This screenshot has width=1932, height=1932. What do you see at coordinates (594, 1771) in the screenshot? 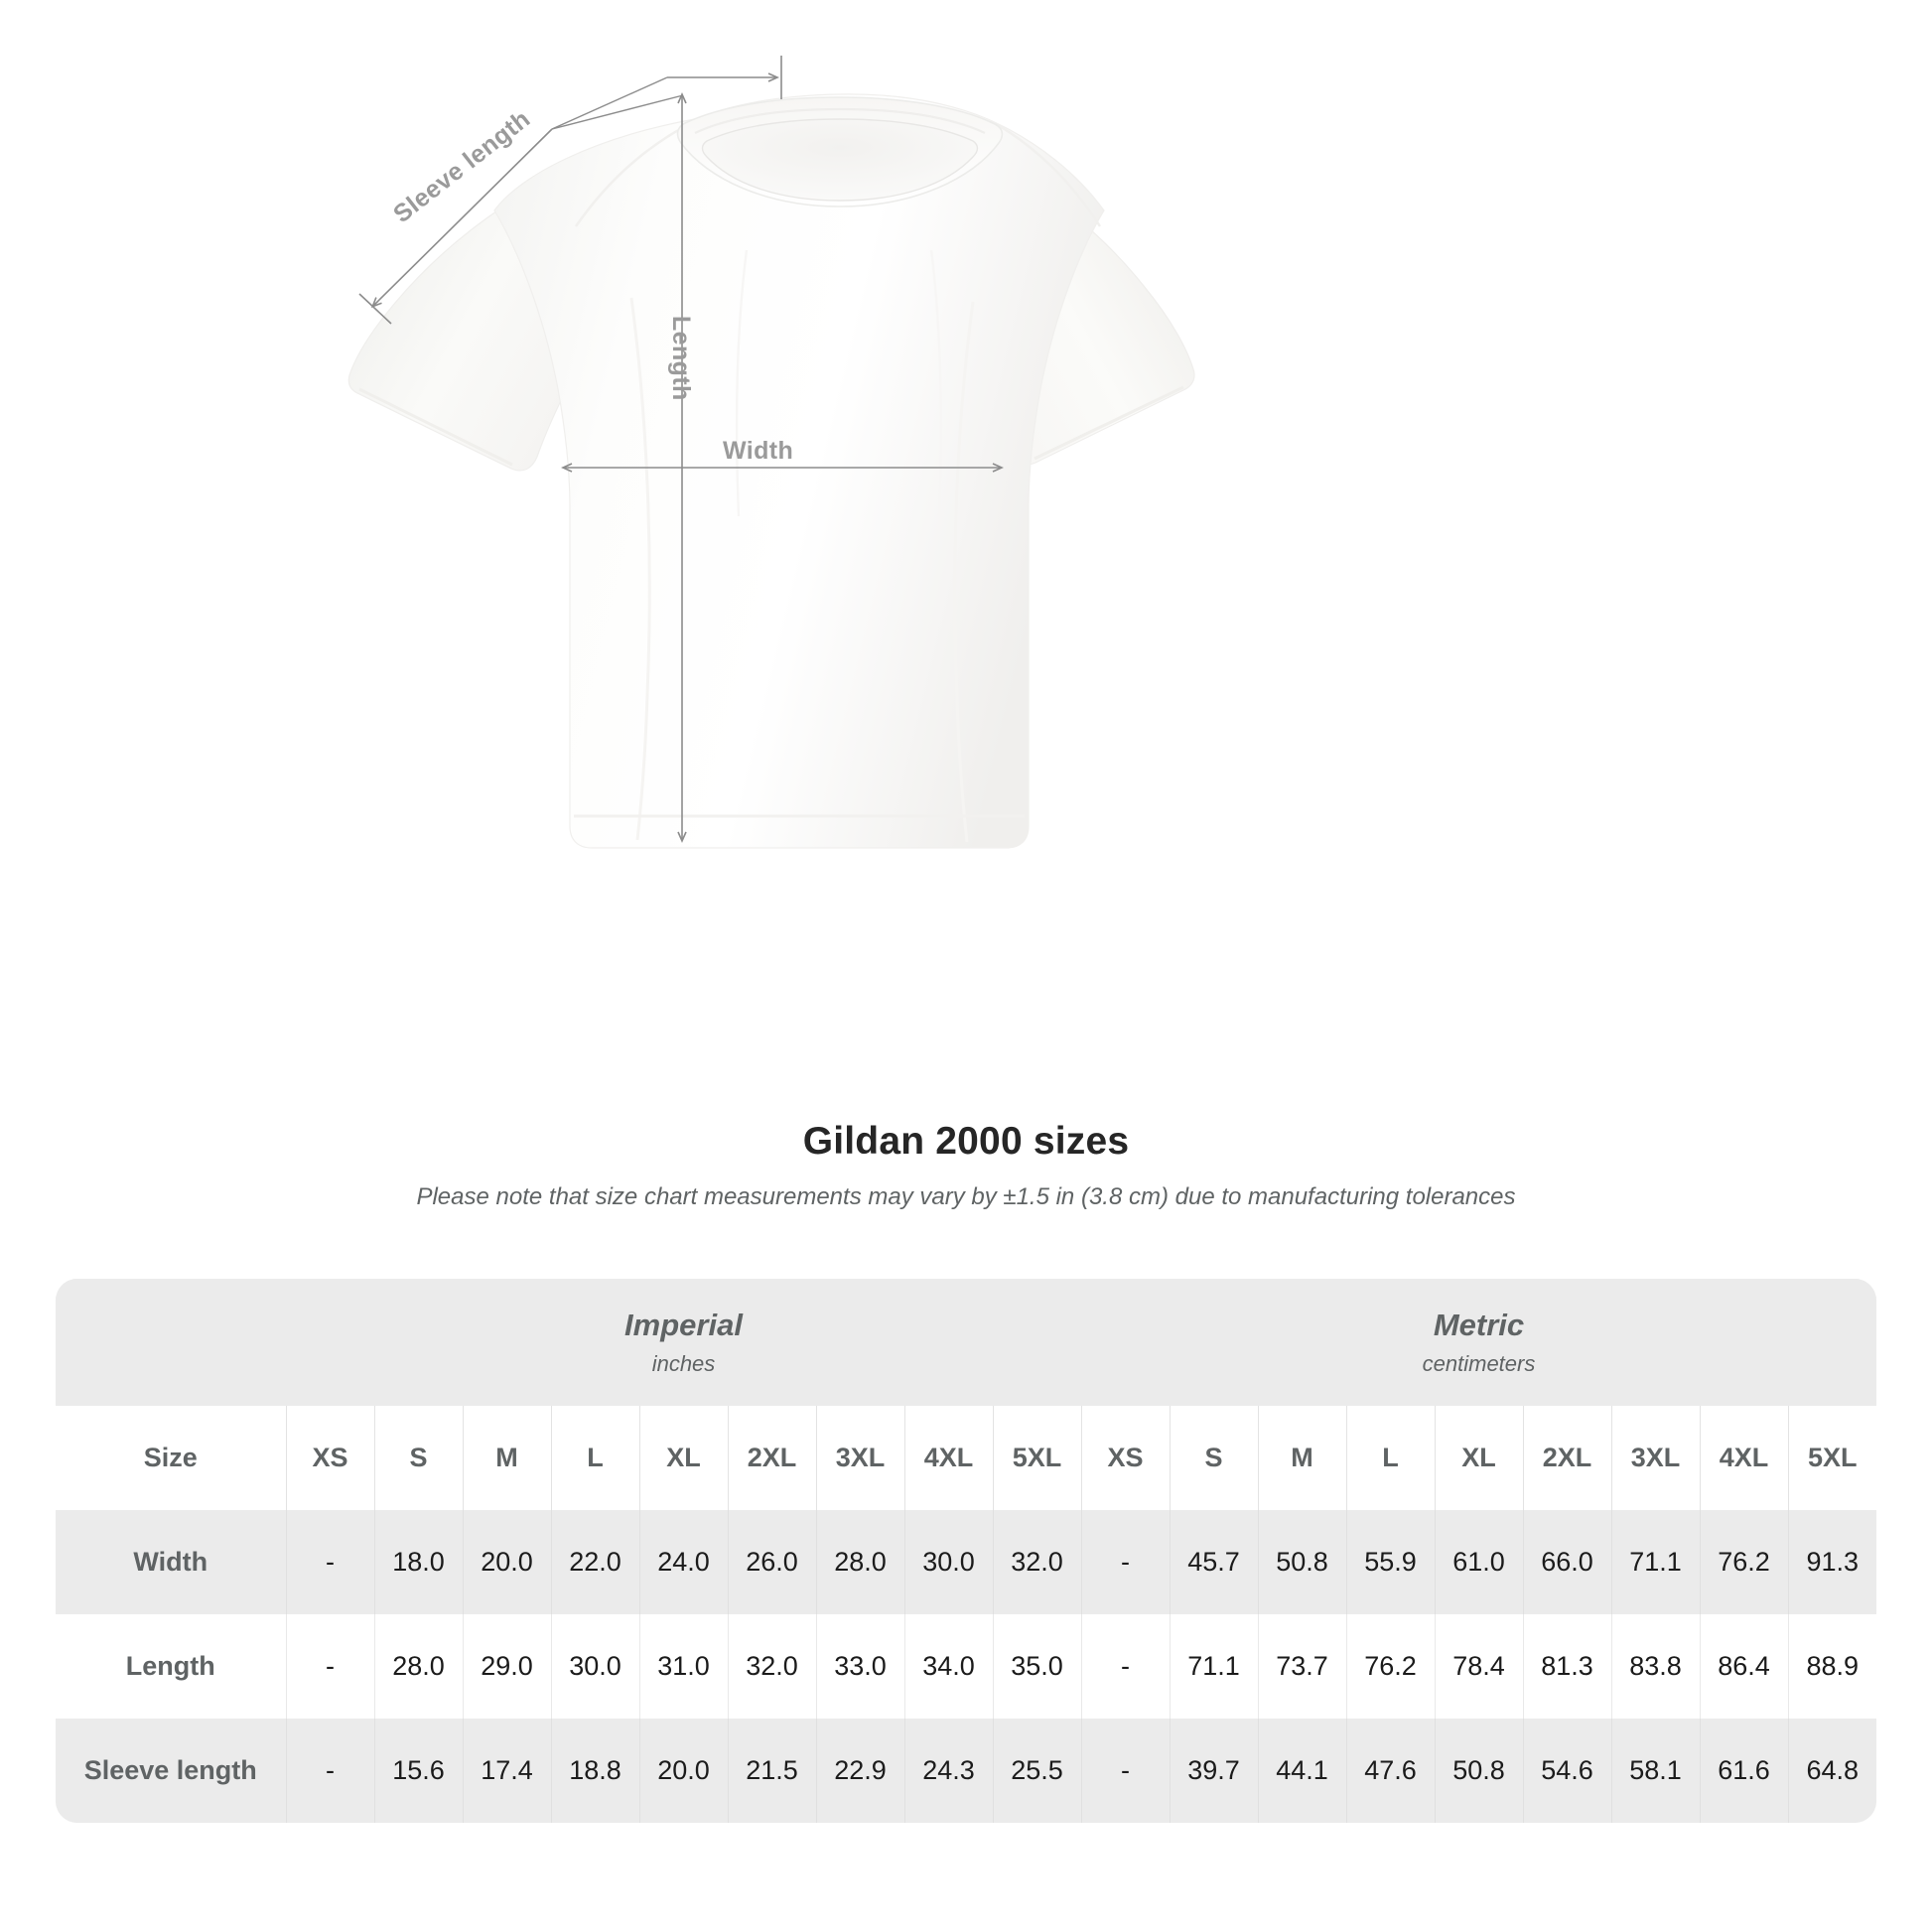
I see `cell-sleeve-imp-3: 18.8` at bounding box center [594, 1771].